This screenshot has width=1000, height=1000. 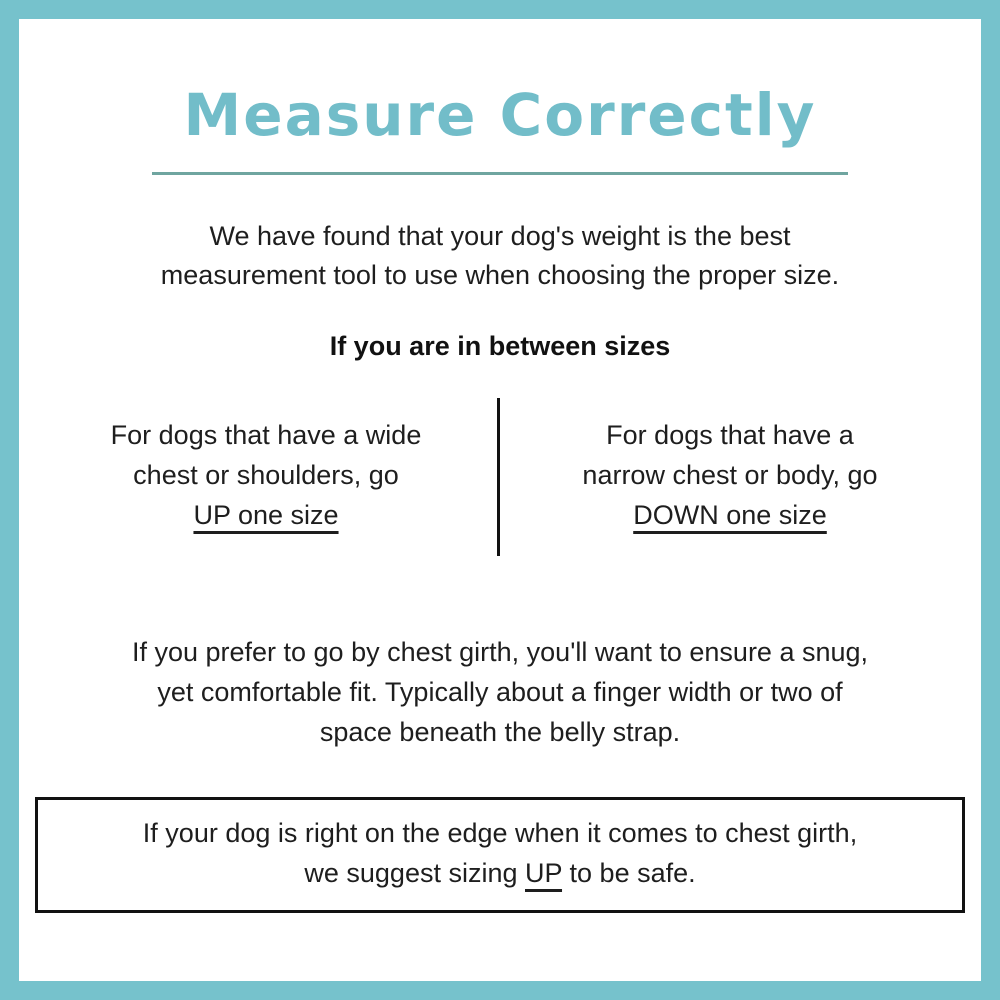 I want to click on between-sizes-heading: If you are in between sizes, so click(x=500, y=346).